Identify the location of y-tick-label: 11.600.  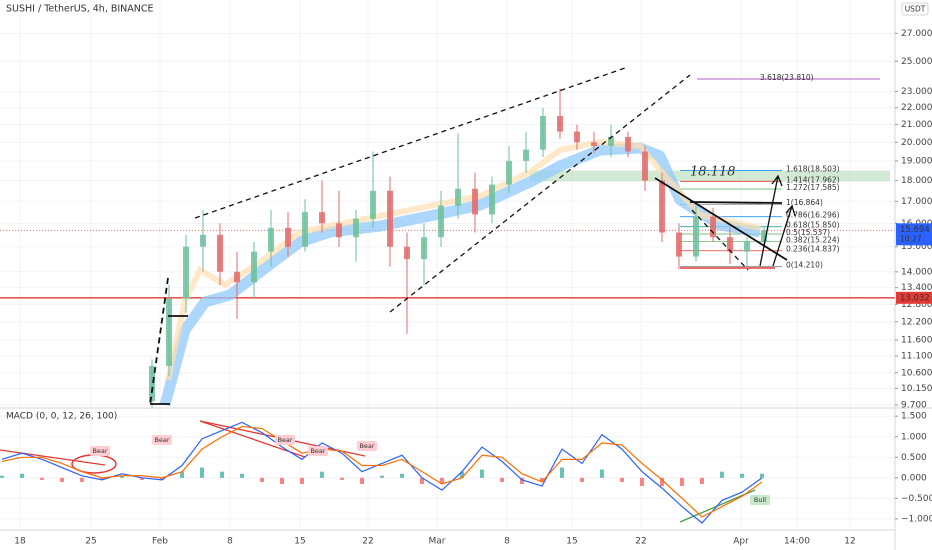
(916, 341).